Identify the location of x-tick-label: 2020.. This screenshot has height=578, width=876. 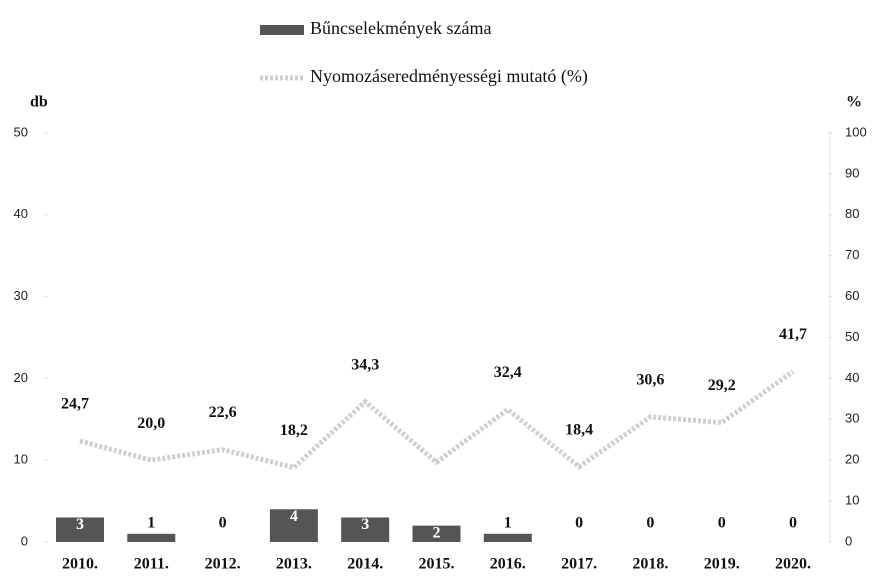
(793, 564).